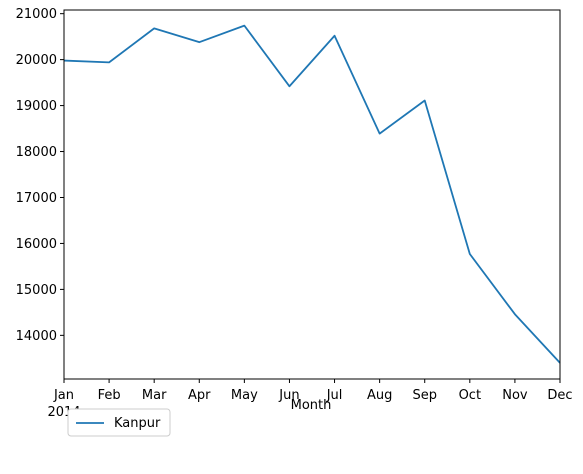 The height and width of the screenshot is (474, 583). I want to click on y-tick-label: 17000, so click(36, 198).